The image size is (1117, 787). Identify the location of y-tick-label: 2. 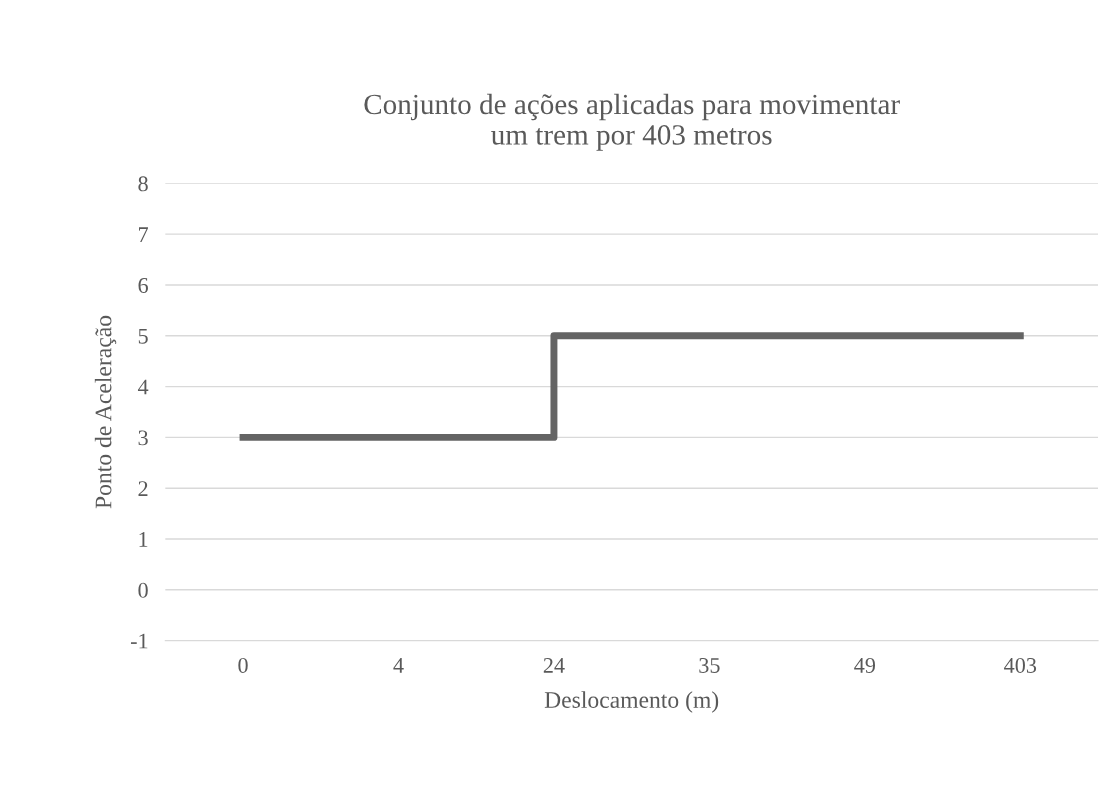
(143, 488).